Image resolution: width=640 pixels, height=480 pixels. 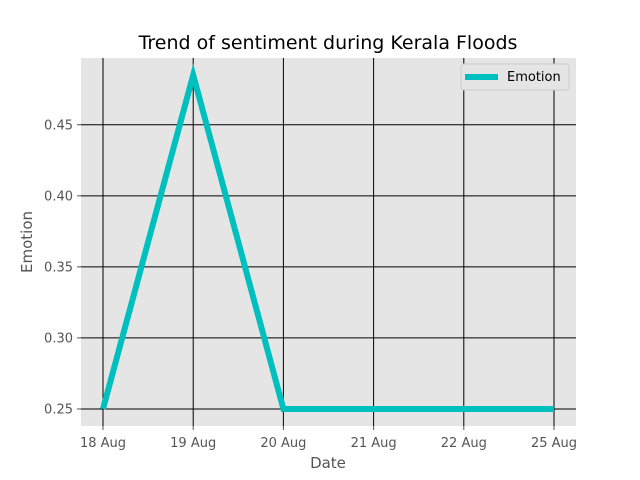 What do you see at coordinates (328, 438) in the screenshot?
I see `x-axis-ticks: 18 Aug 19 Aug 20 Aug 21 Aug 22 Aug 25 Aug` at bounding box center [328, 438].